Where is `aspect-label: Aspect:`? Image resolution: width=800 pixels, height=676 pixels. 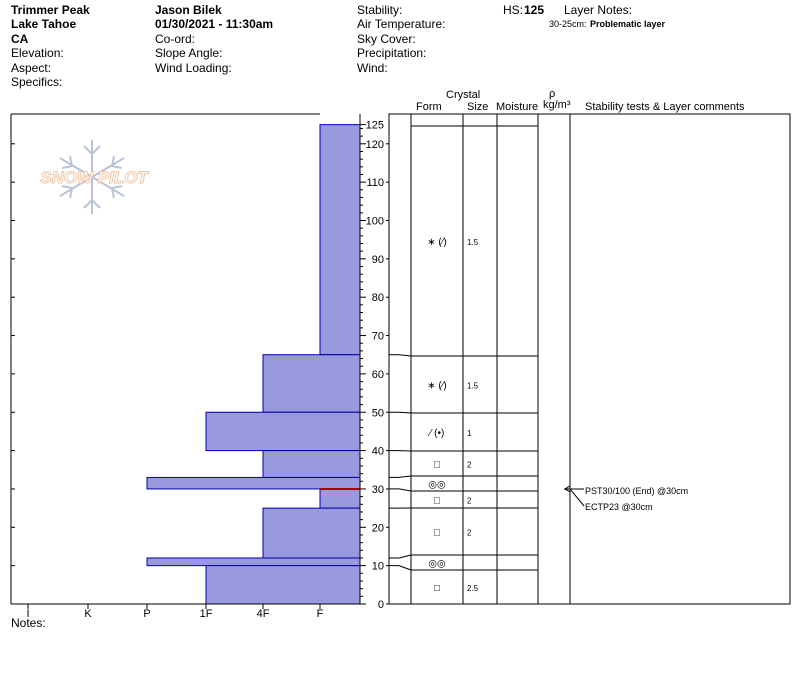
aspect-label: Aspect: is located at coordinates (31, 68).